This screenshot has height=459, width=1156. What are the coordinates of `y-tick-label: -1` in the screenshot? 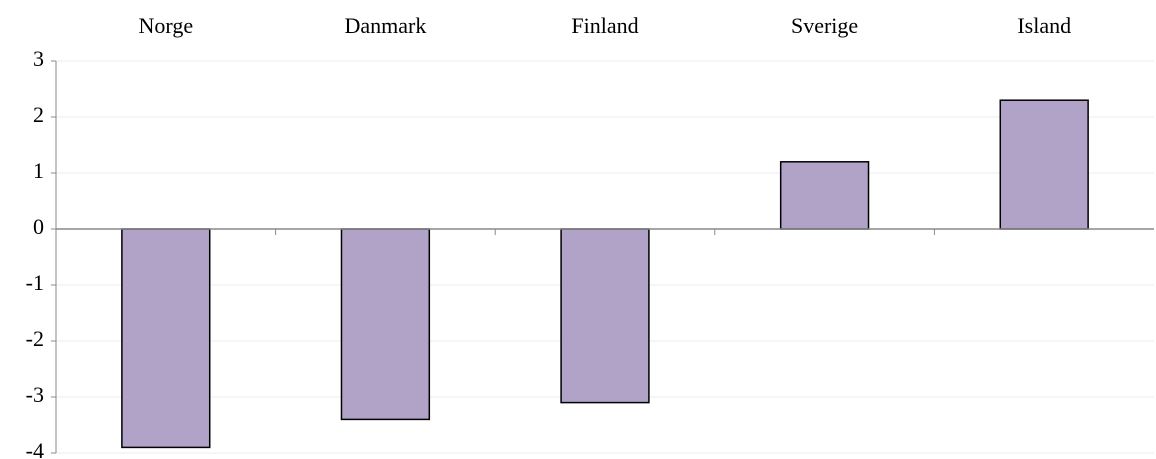 It's located at (35, 282).